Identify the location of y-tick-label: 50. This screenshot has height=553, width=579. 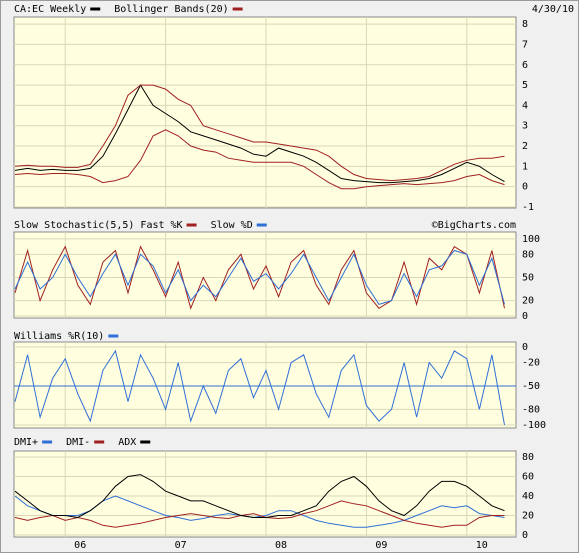
(528, 277).